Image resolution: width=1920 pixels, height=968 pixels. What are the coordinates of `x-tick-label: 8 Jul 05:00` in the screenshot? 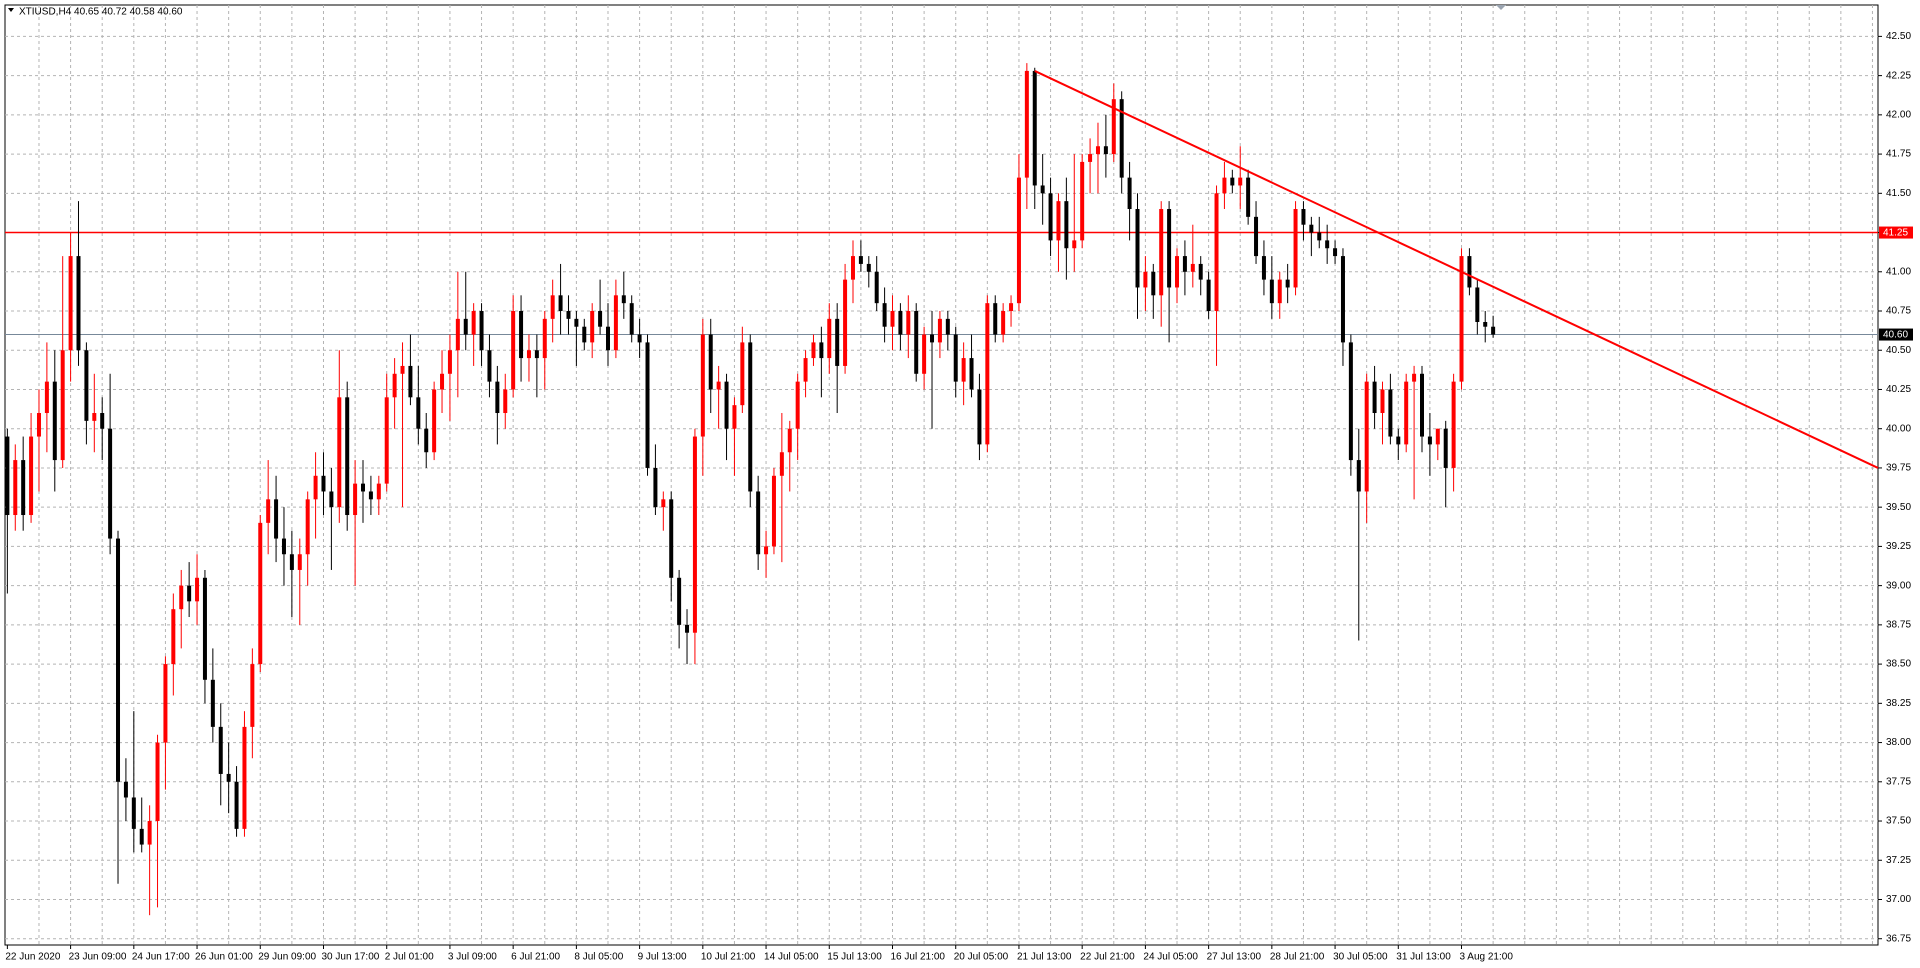 It's located at (598, 957).